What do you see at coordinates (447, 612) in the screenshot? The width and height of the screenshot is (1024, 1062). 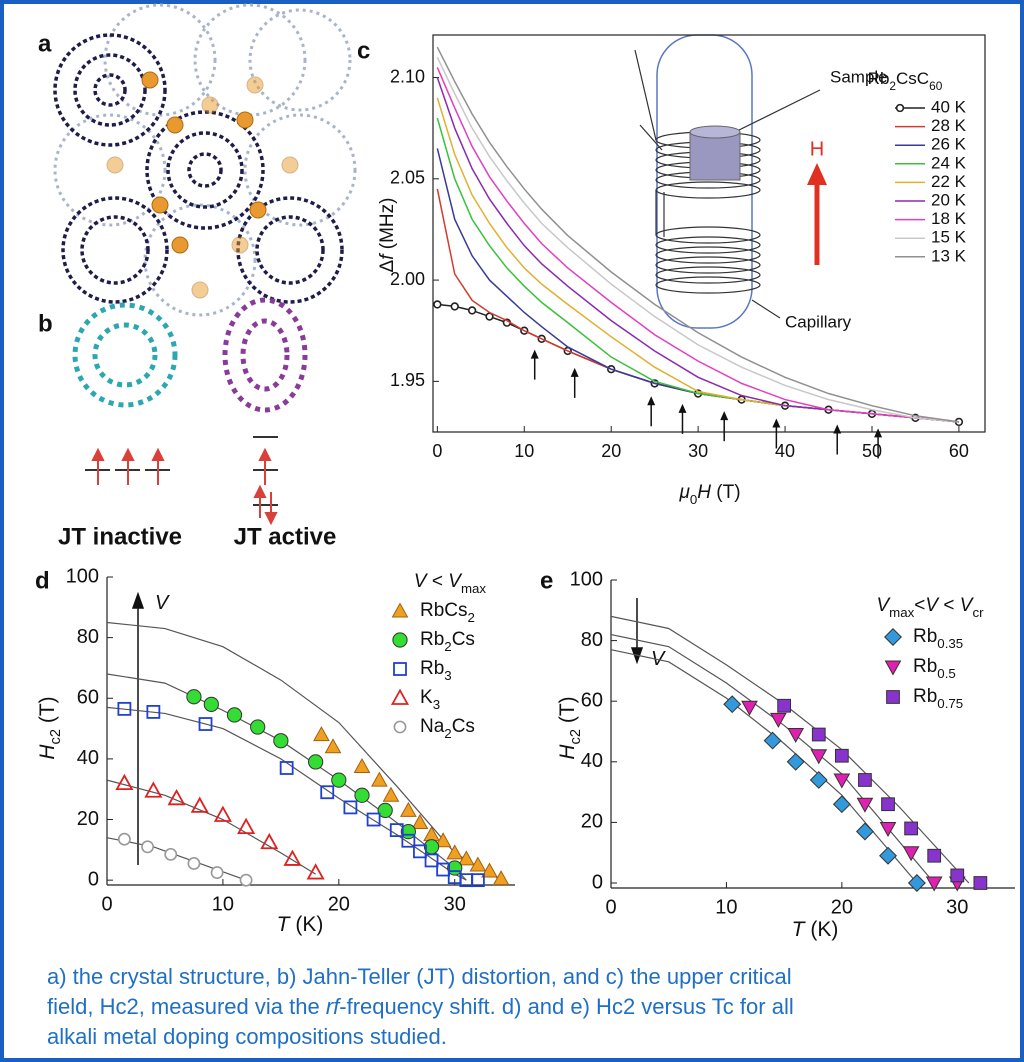 I see `legend-label: RbCs2` at bounding box center [447, 612].